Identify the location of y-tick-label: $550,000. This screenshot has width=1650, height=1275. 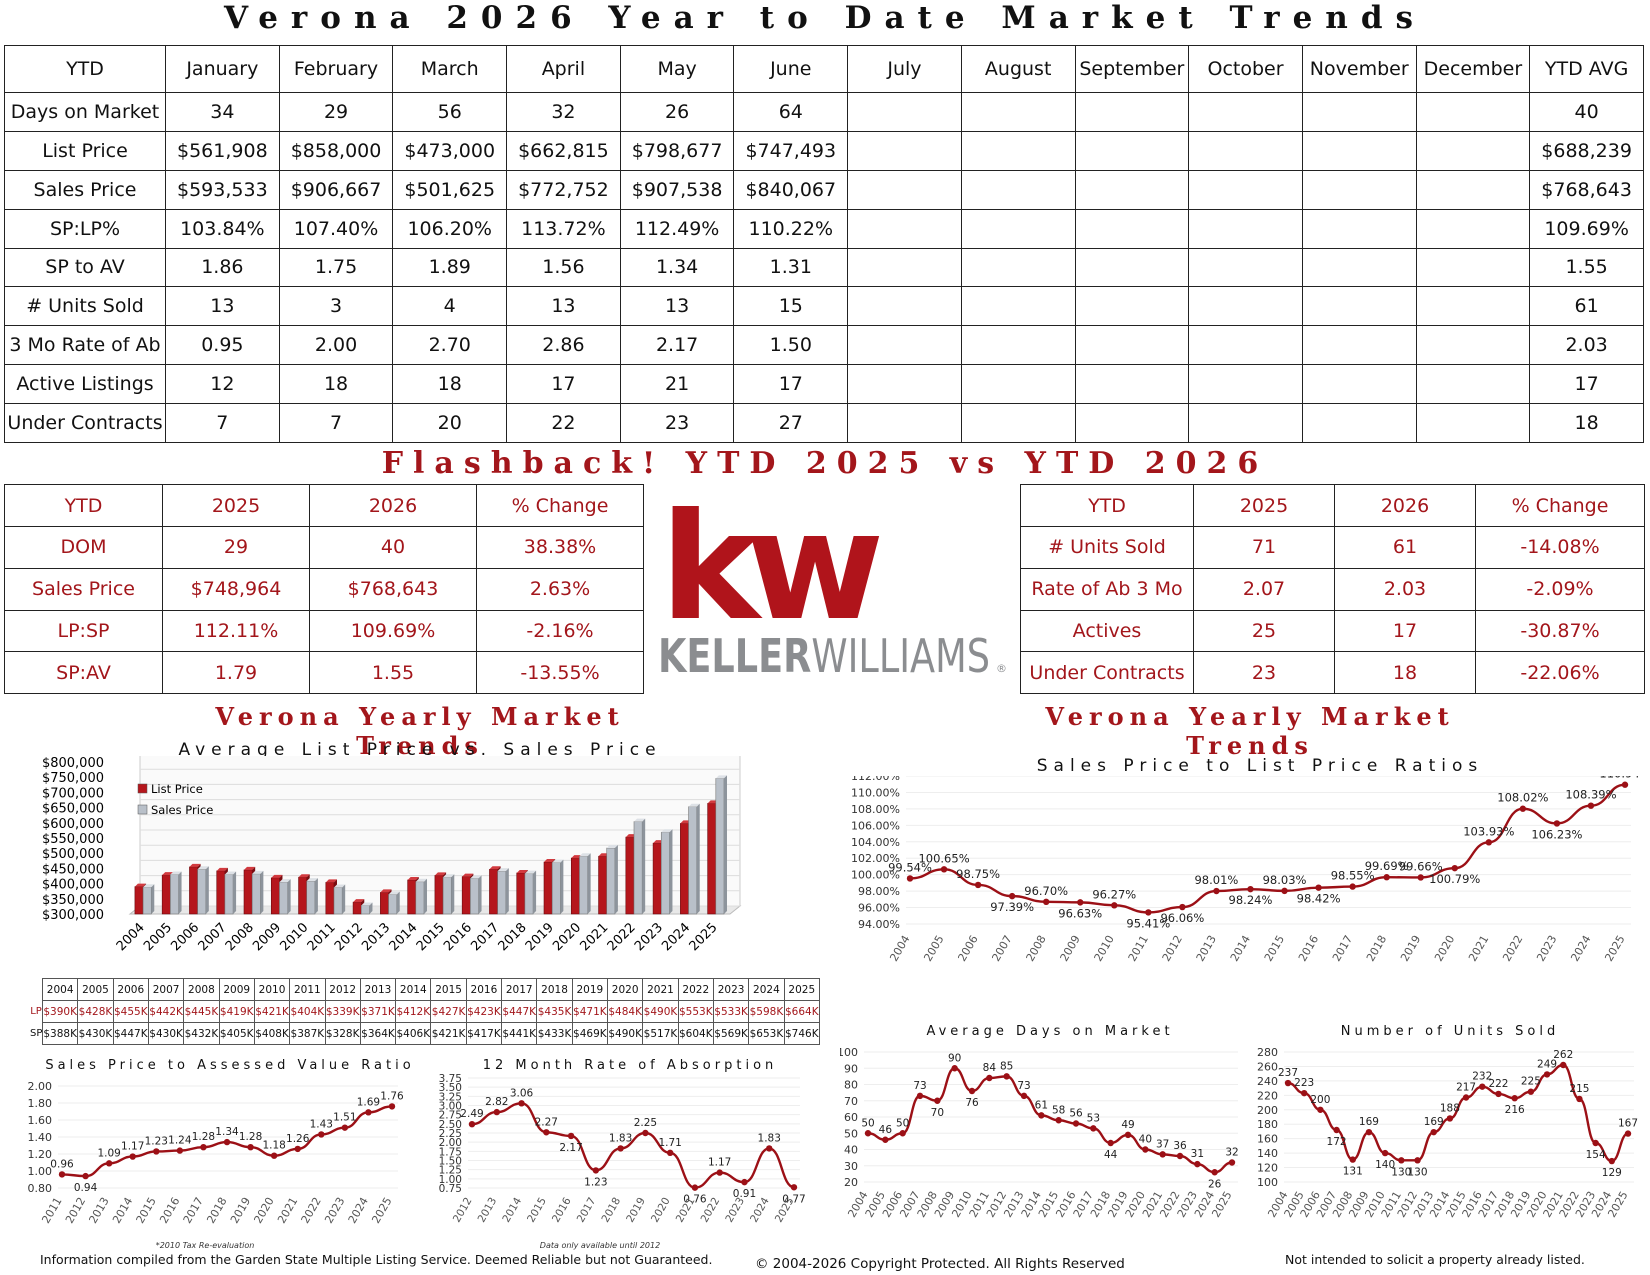
(73, 839).